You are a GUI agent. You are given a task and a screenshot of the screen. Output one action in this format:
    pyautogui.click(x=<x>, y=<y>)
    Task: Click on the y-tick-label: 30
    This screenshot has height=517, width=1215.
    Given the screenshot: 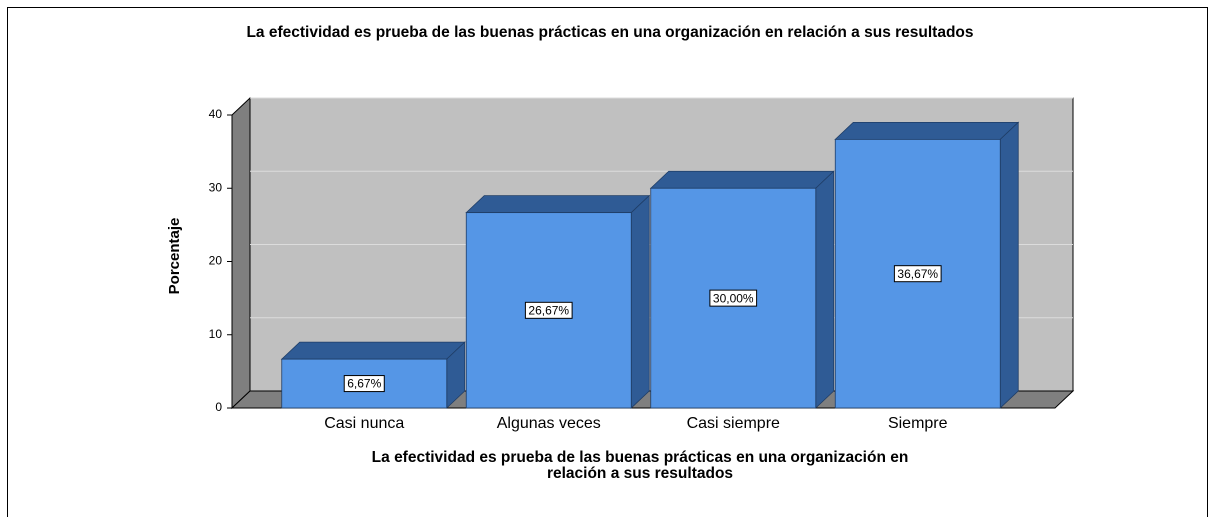 What is the action you would take?
    pyautogui.click(x=216, y=187)
    